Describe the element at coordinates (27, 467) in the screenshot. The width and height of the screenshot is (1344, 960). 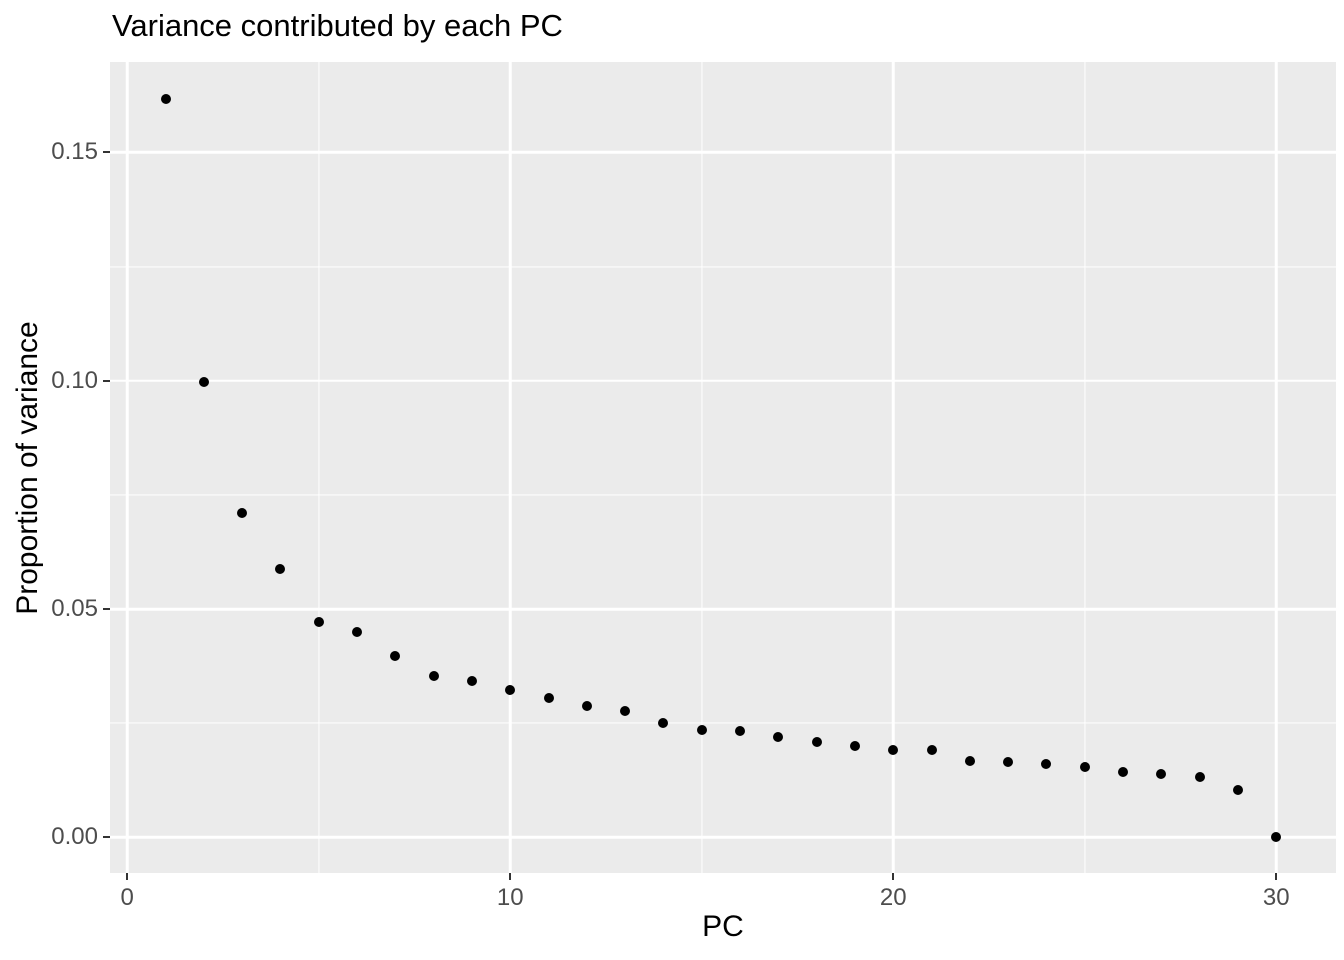
I see `y-axis-title: Proportion of variance` at that location.